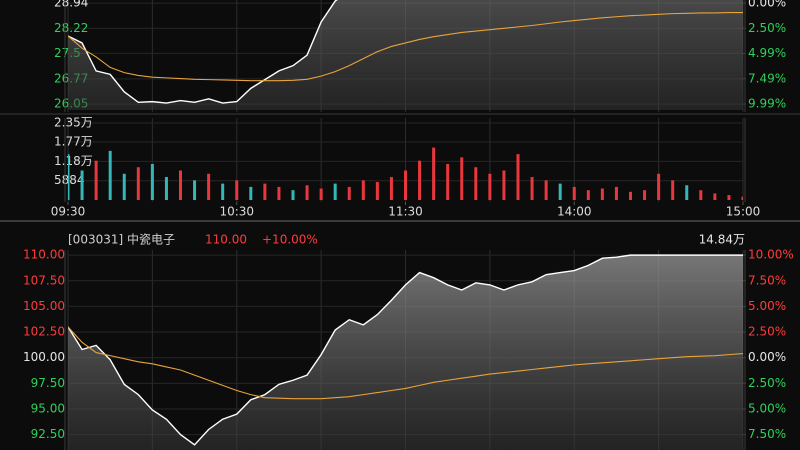  Describe the element at coordinates (48, 434) in the screenshot. I see `y-tick-label: 92.50` at that location.